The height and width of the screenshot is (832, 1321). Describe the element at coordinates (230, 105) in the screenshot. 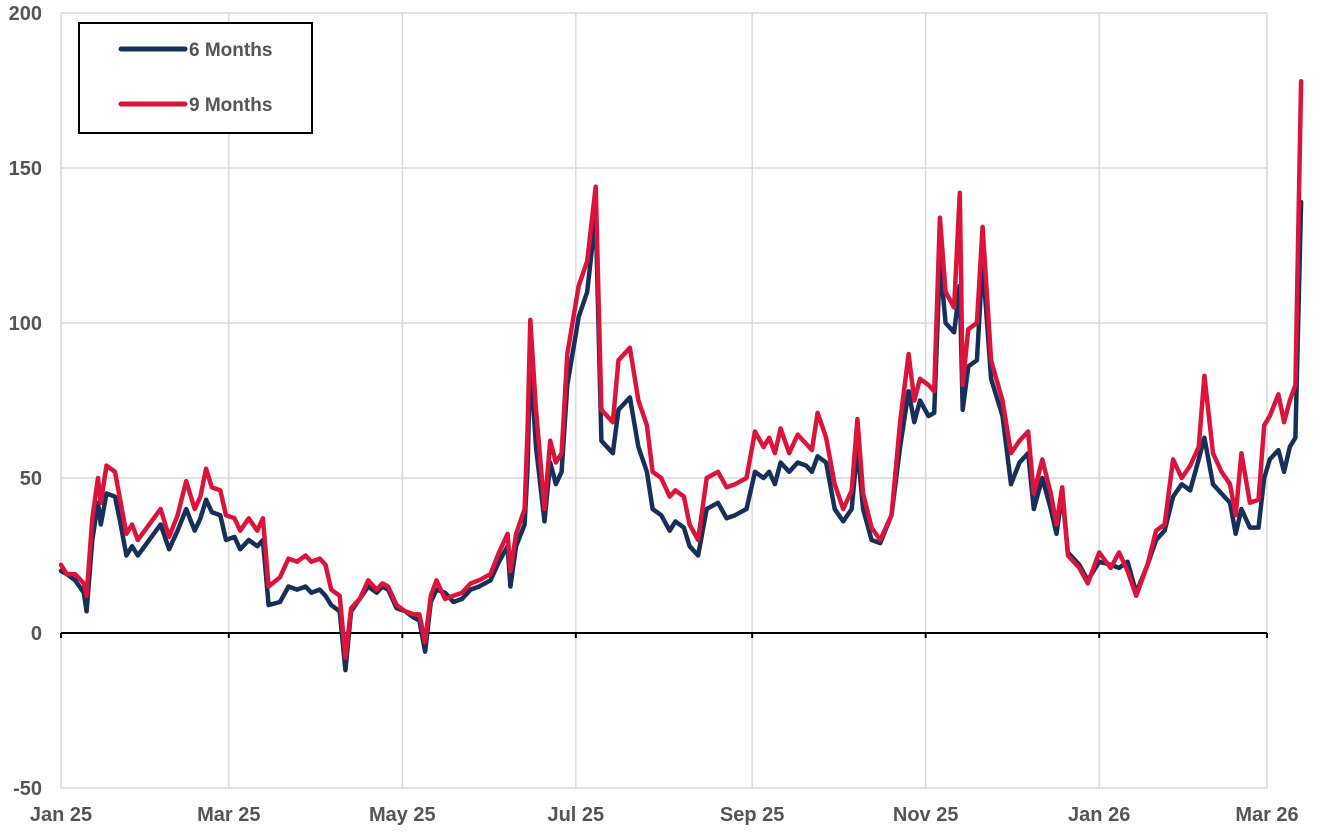

I see `legend-label-9-months: 9 Months` at that location.